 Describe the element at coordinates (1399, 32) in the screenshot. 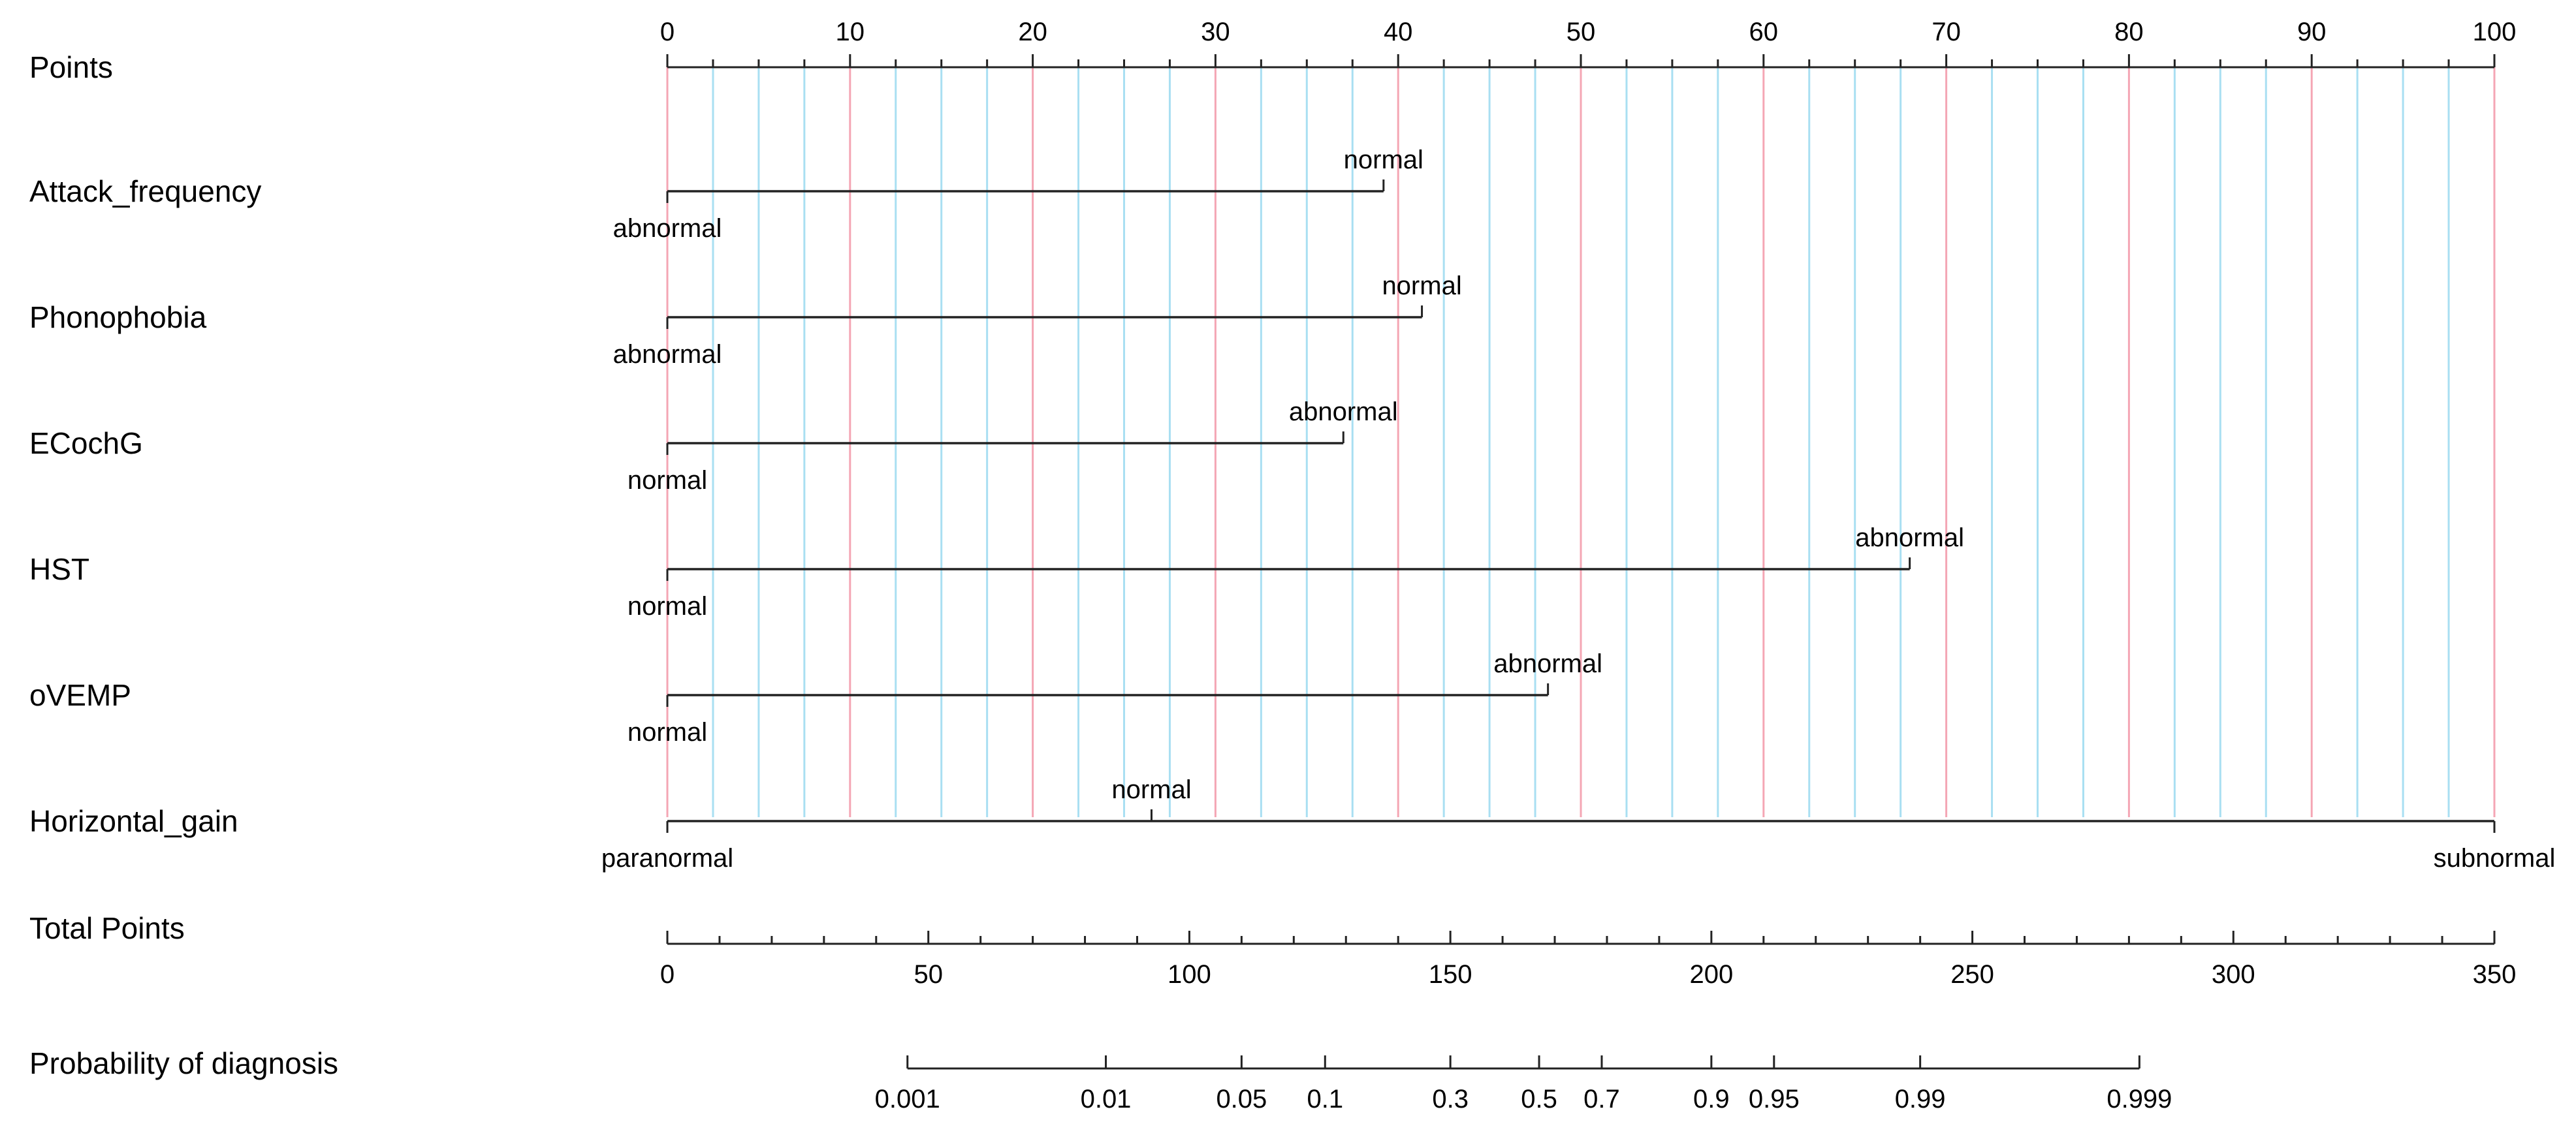

I see `points-tick-label: 40` at that location.